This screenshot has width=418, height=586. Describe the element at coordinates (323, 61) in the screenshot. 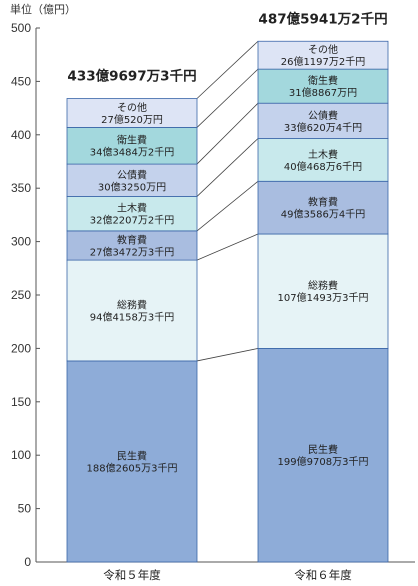

I see `segment-value-label: 26億1197万2千円` at that location.